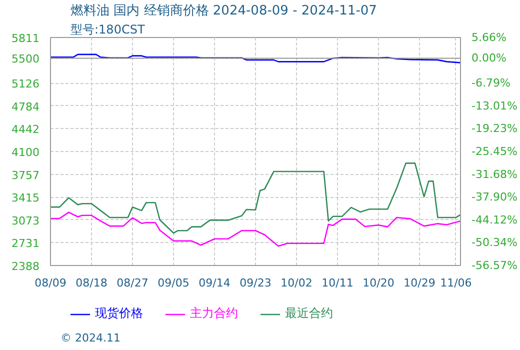 The height and width of the screenshot is (350, 520). What do you see at coordinates (338, 283) in the screenshot?
I see `x-tick-label: 10/11` at bounding box center [338, 283].